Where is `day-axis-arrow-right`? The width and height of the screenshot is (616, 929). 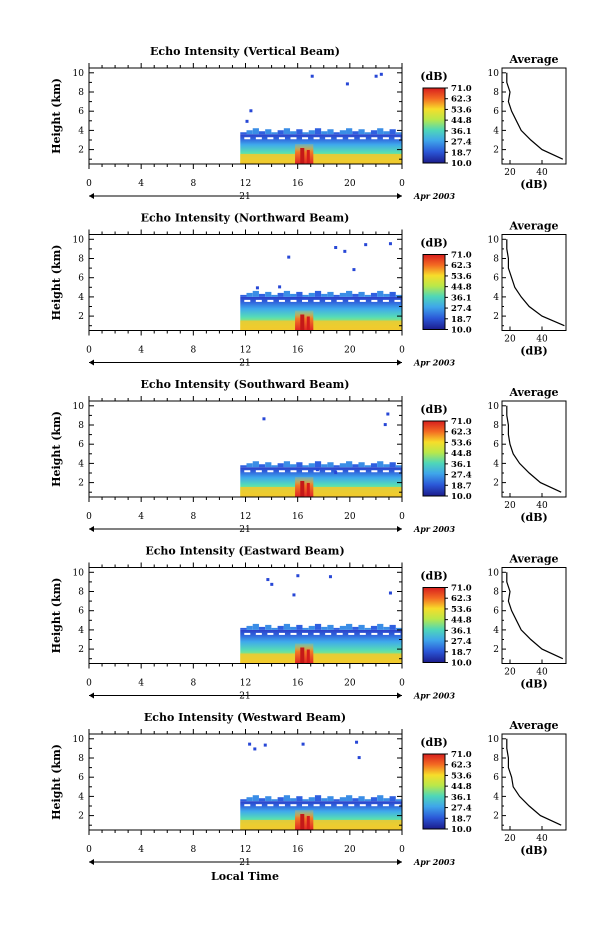 day-axis-arrow-right is located at coordinates (399, 529).